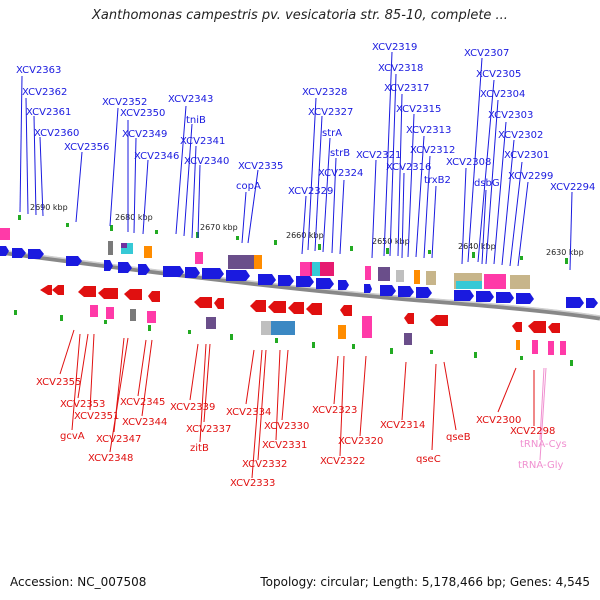  Describe the element at coordinates (48, 112) in the screenshot. I see `gene-label: XCV2361` at that location.